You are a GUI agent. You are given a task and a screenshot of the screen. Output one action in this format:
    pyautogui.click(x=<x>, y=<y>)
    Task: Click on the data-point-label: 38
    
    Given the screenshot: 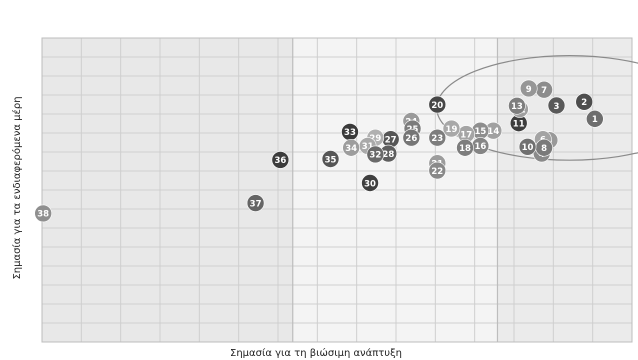 What is the action you would take?
    pyautogui.click(x=43, y=215)
    